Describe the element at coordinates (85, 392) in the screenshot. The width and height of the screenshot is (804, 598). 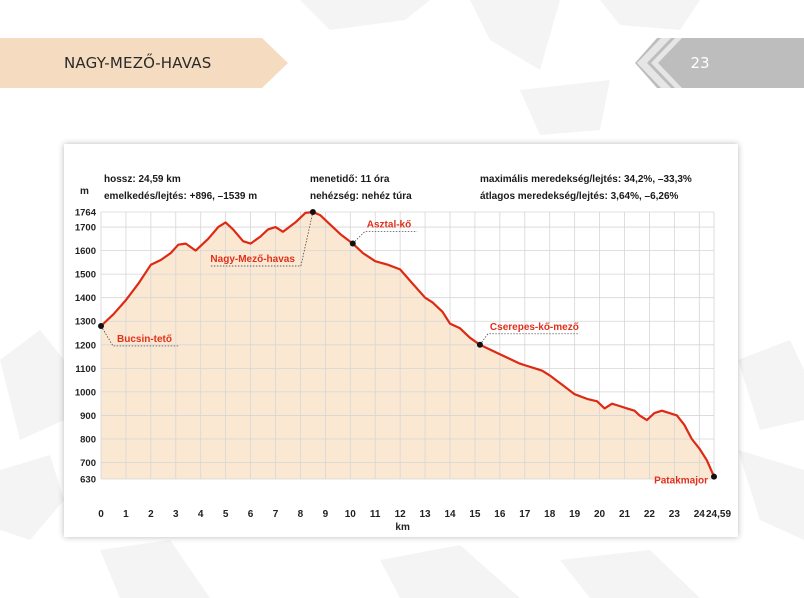
I see `y-tick-label: 1000` at that location.